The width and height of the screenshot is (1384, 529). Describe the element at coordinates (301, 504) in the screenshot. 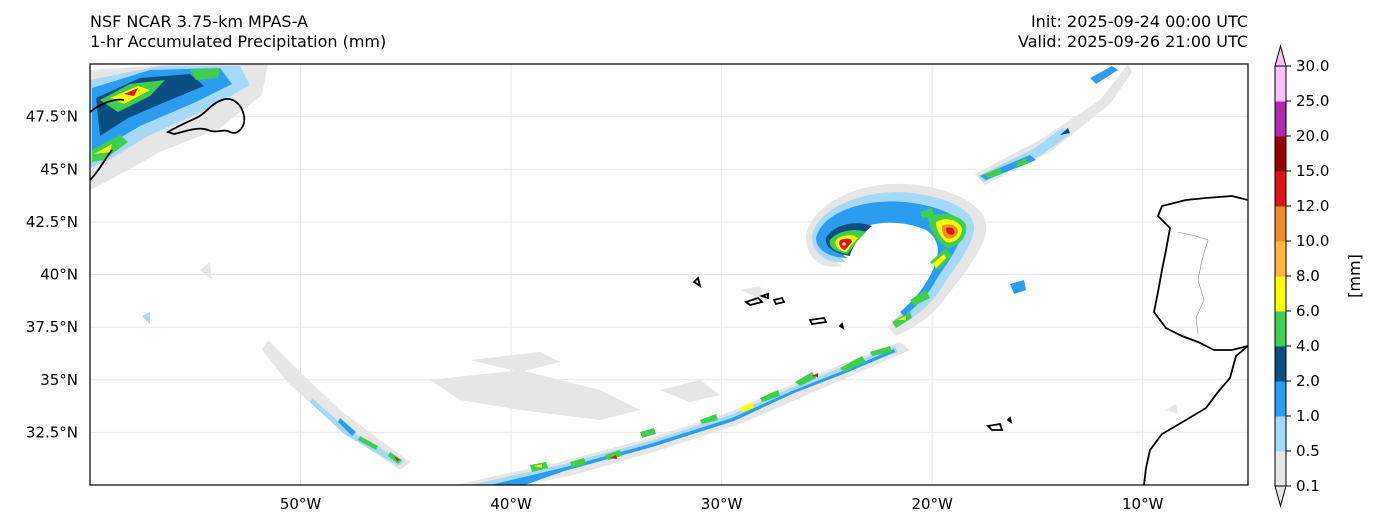

I see `lon-tick-label: 50°W` at that location.